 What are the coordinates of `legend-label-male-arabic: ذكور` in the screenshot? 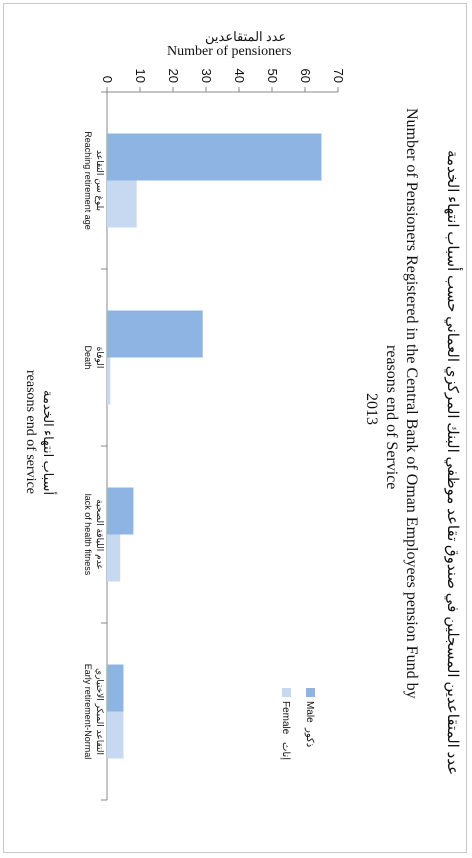 It's located at (309, 738).